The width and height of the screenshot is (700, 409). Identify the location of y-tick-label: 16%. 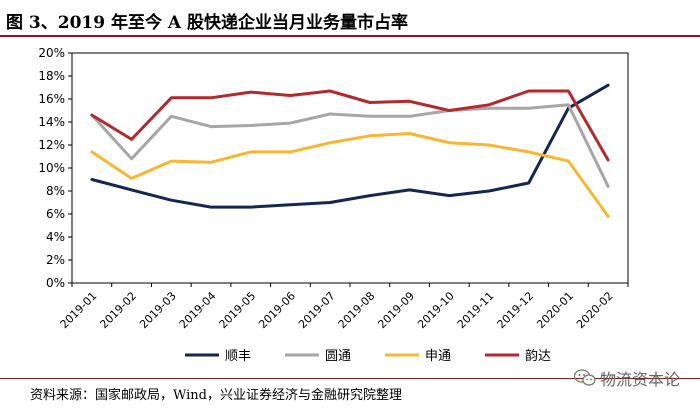
(51, 99).